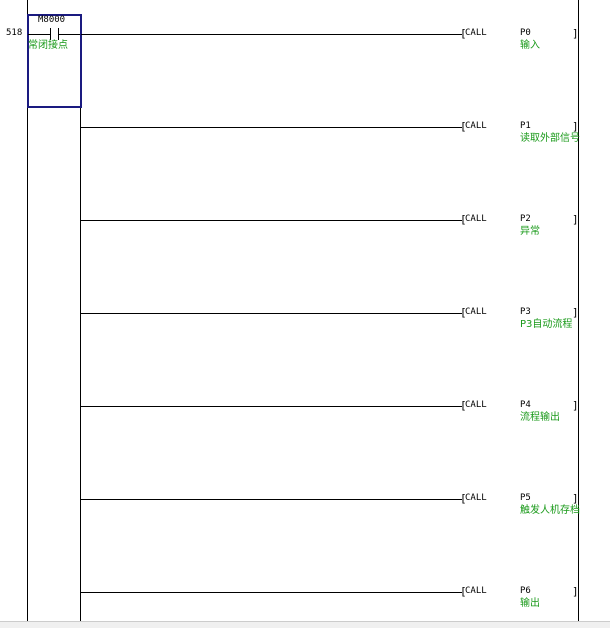 This screenshot has width=610, height=628. I want to click on right-power-rail, so click(578, 310).